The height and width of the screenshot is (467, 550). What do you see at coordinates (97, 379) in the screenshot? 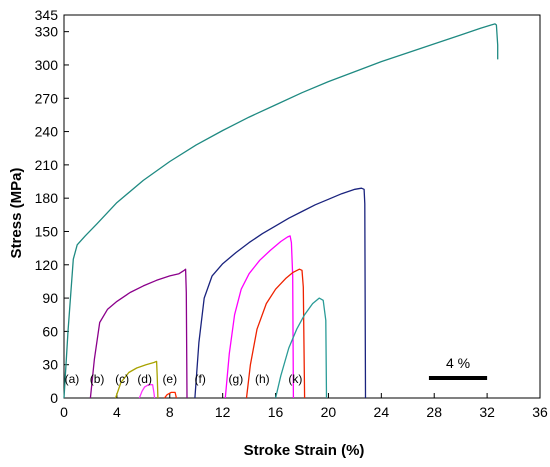
I see `curve-label-b: (b)` at bounding box center [97, 379].